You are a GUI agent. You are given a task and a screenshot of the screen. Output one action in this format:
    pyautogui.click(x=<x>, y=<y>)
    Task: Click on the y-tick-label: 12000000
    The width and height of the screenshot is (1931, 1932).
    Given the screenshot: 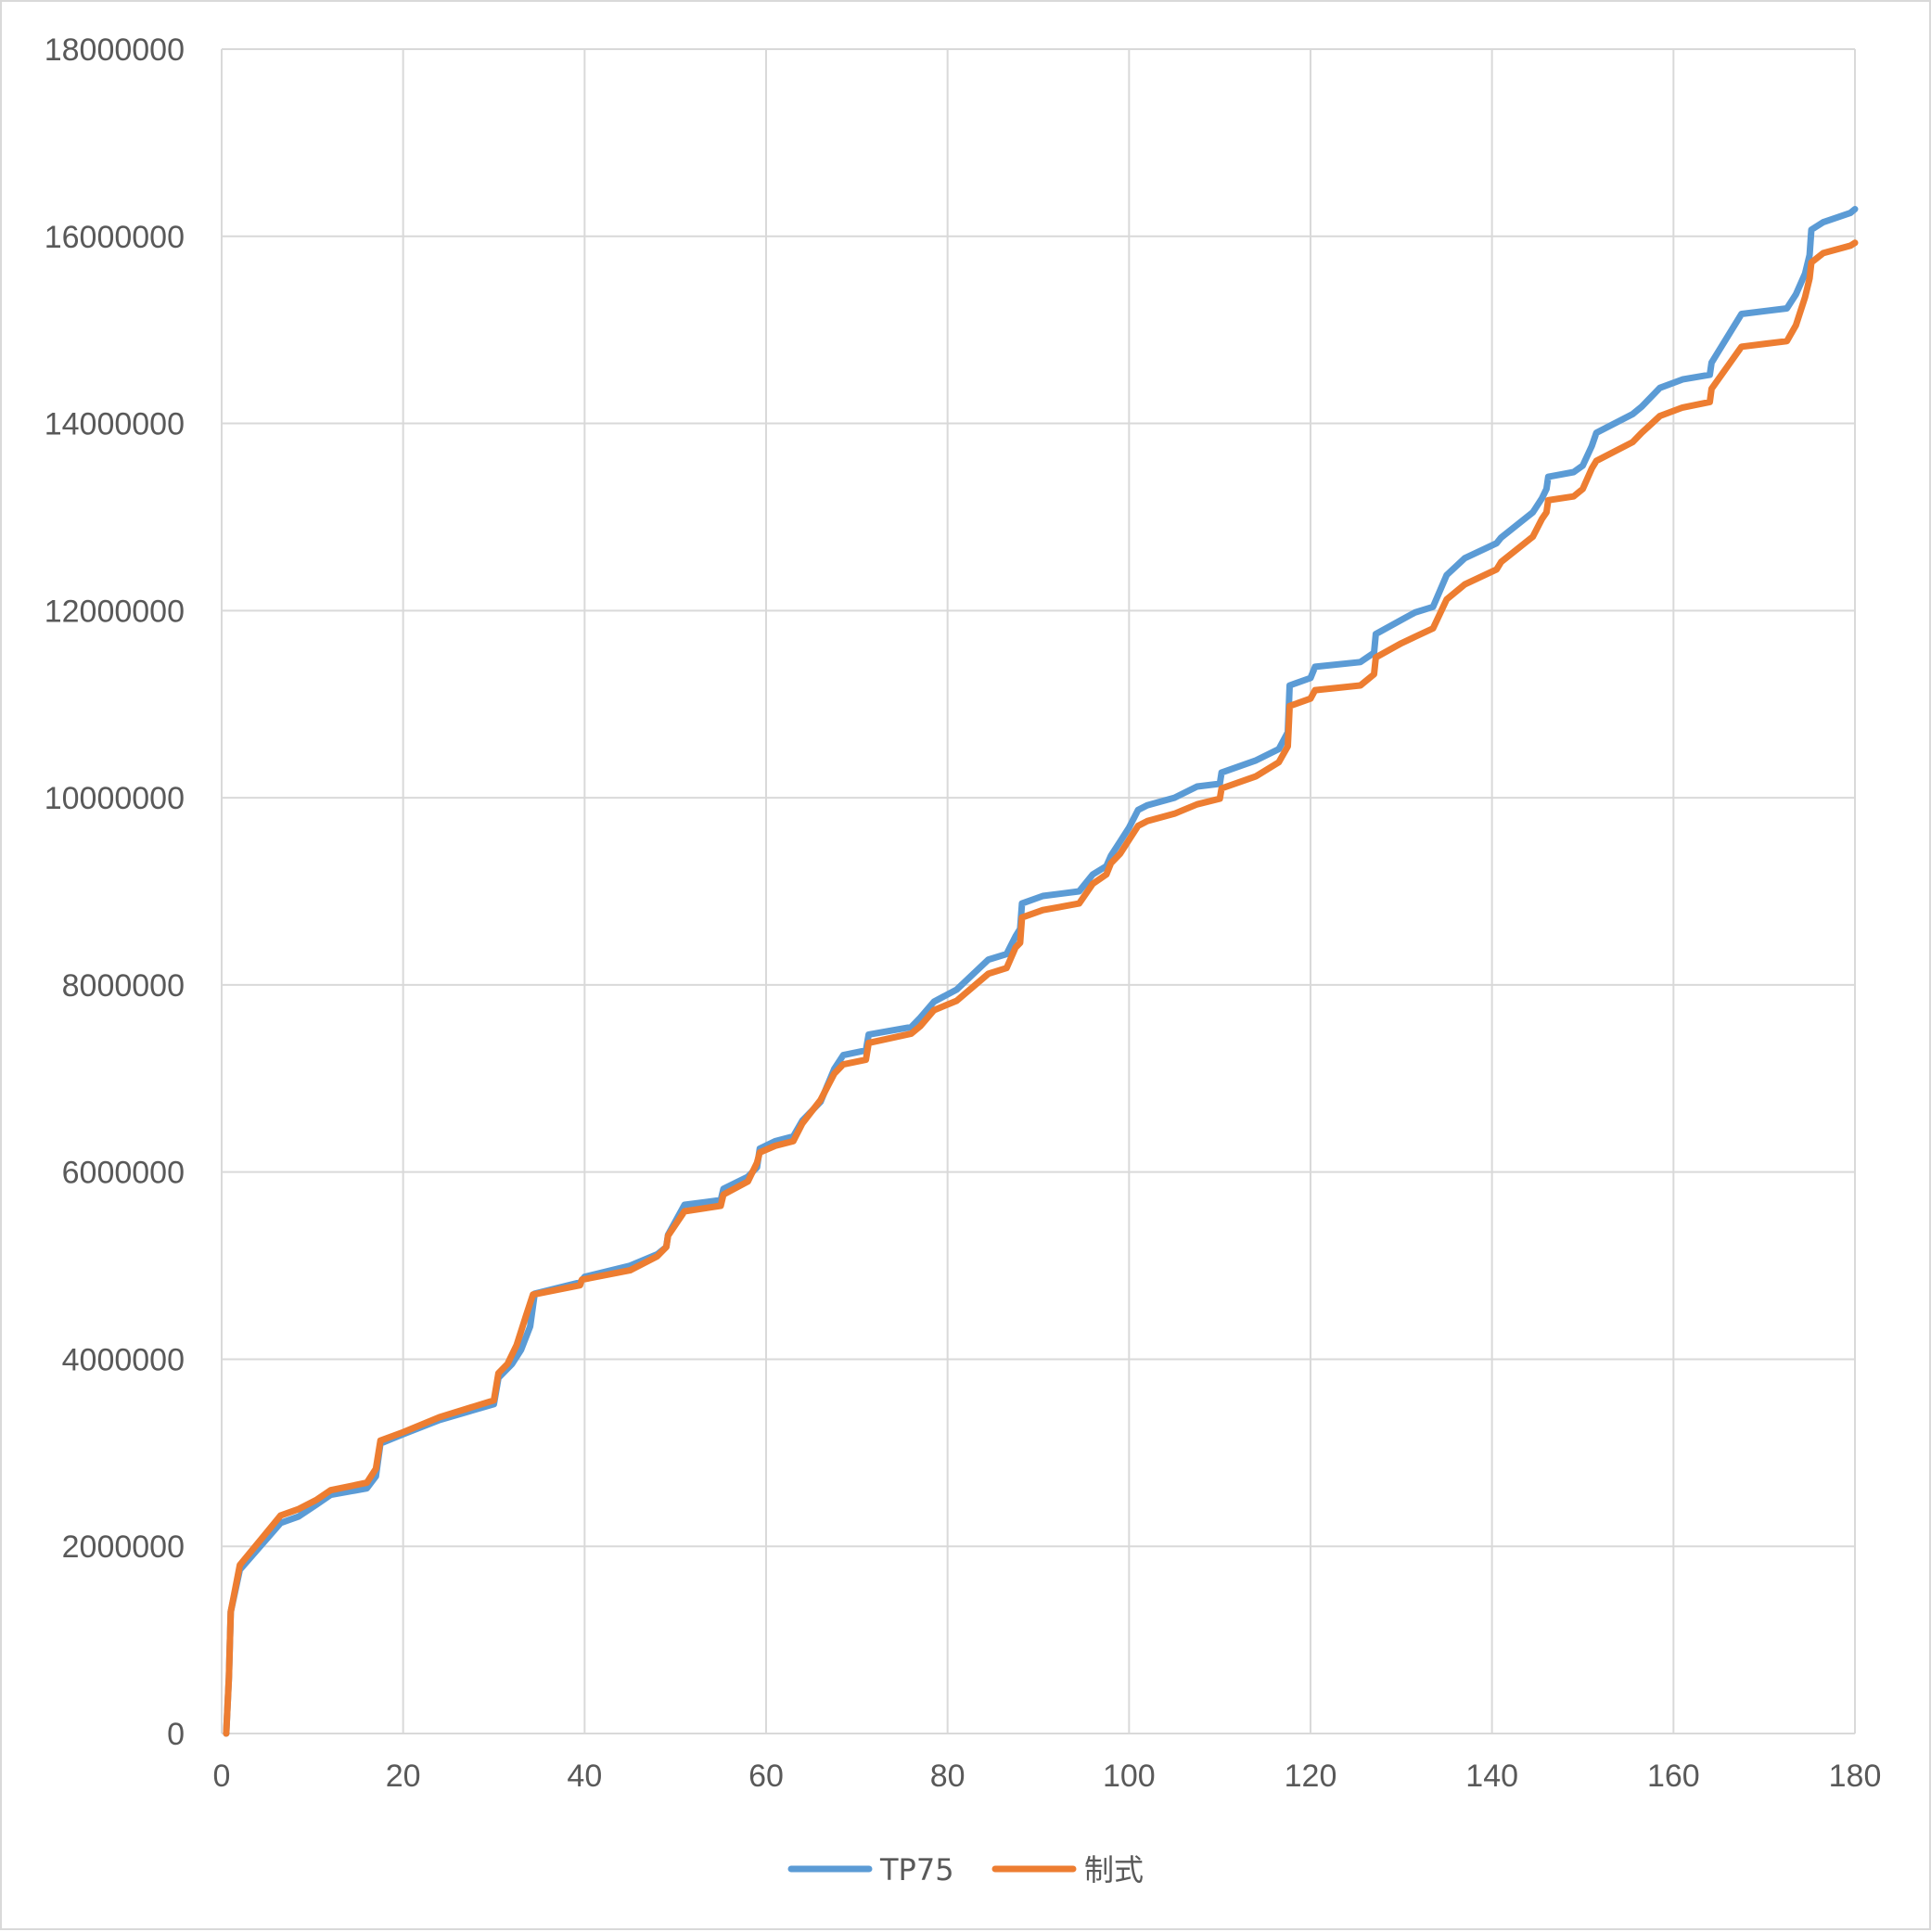 What is the action you would take?
    pyautogui.click(x=115, y=611)
    